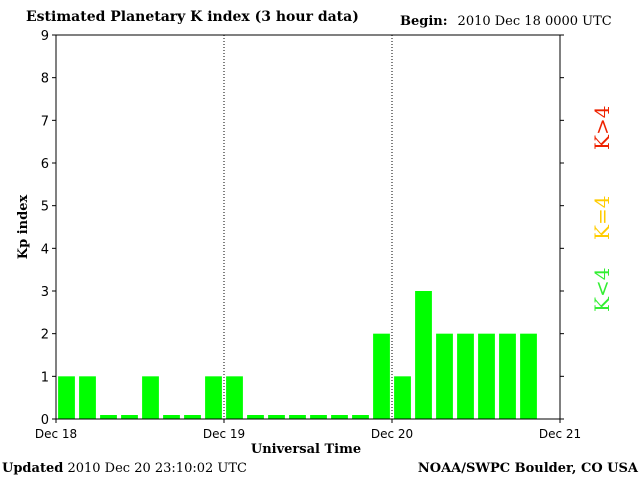 The height and width of the screenshot is (480, 640). Describe the element at coordinates (56, 434) in the screenshot. I see `x-tick-label: Dec 18` at that location.